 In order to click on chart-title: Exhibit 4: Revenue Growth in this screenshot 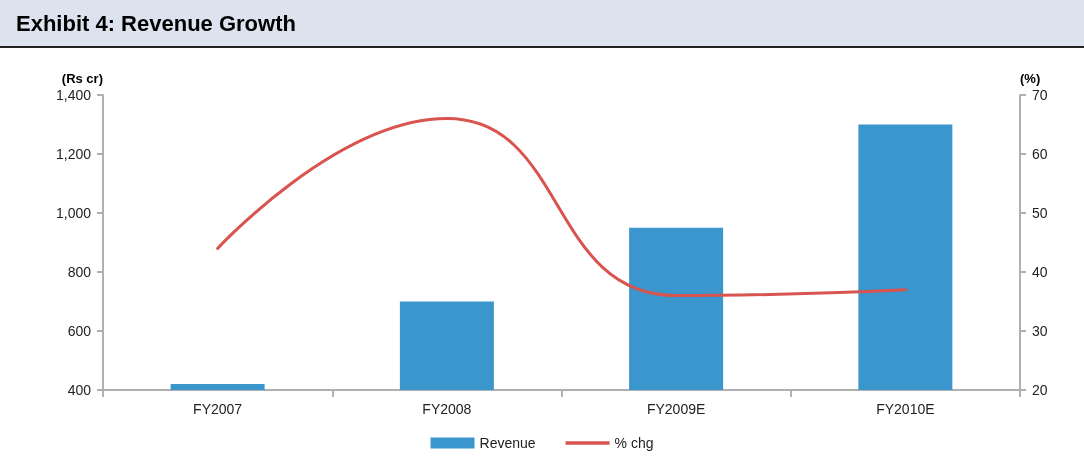, I will do `click(156, 24)`.